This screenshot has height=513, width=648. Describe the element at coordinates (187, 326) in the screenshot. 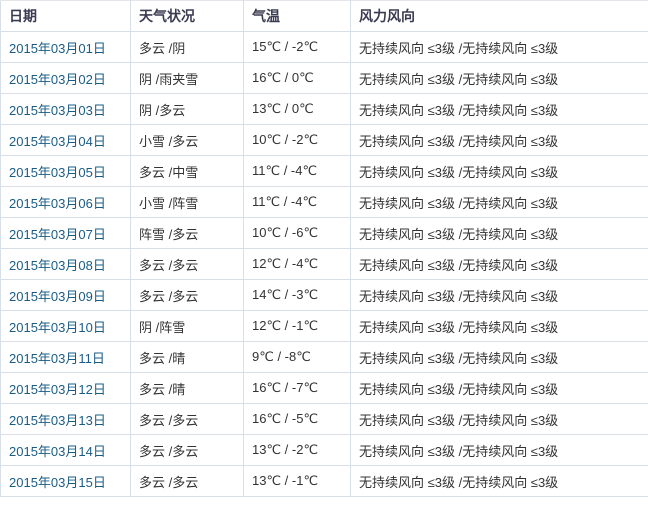

I see `weather-cell: 阴 /阵雪` at that location.